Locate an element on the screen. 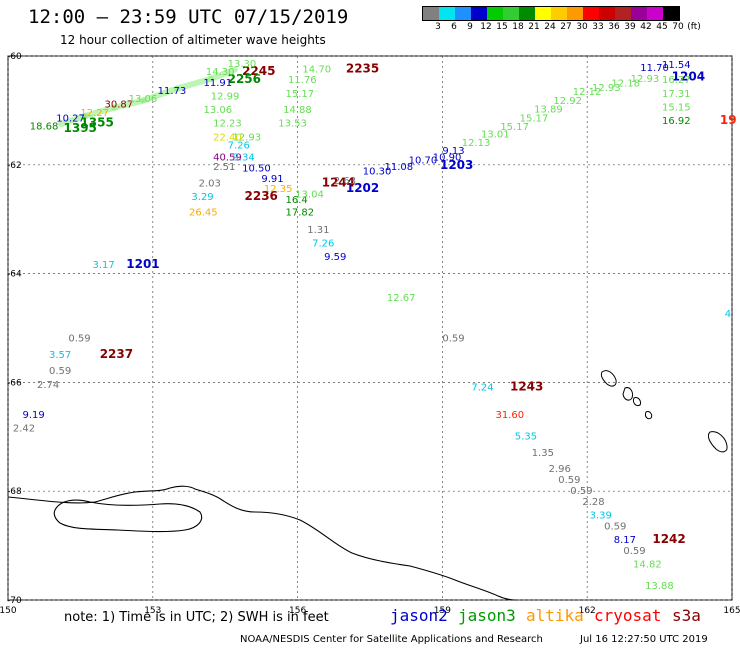 This screenshot has height=650, width=740. wave-height-label: 8.17 is located at coordinates (625, 540).